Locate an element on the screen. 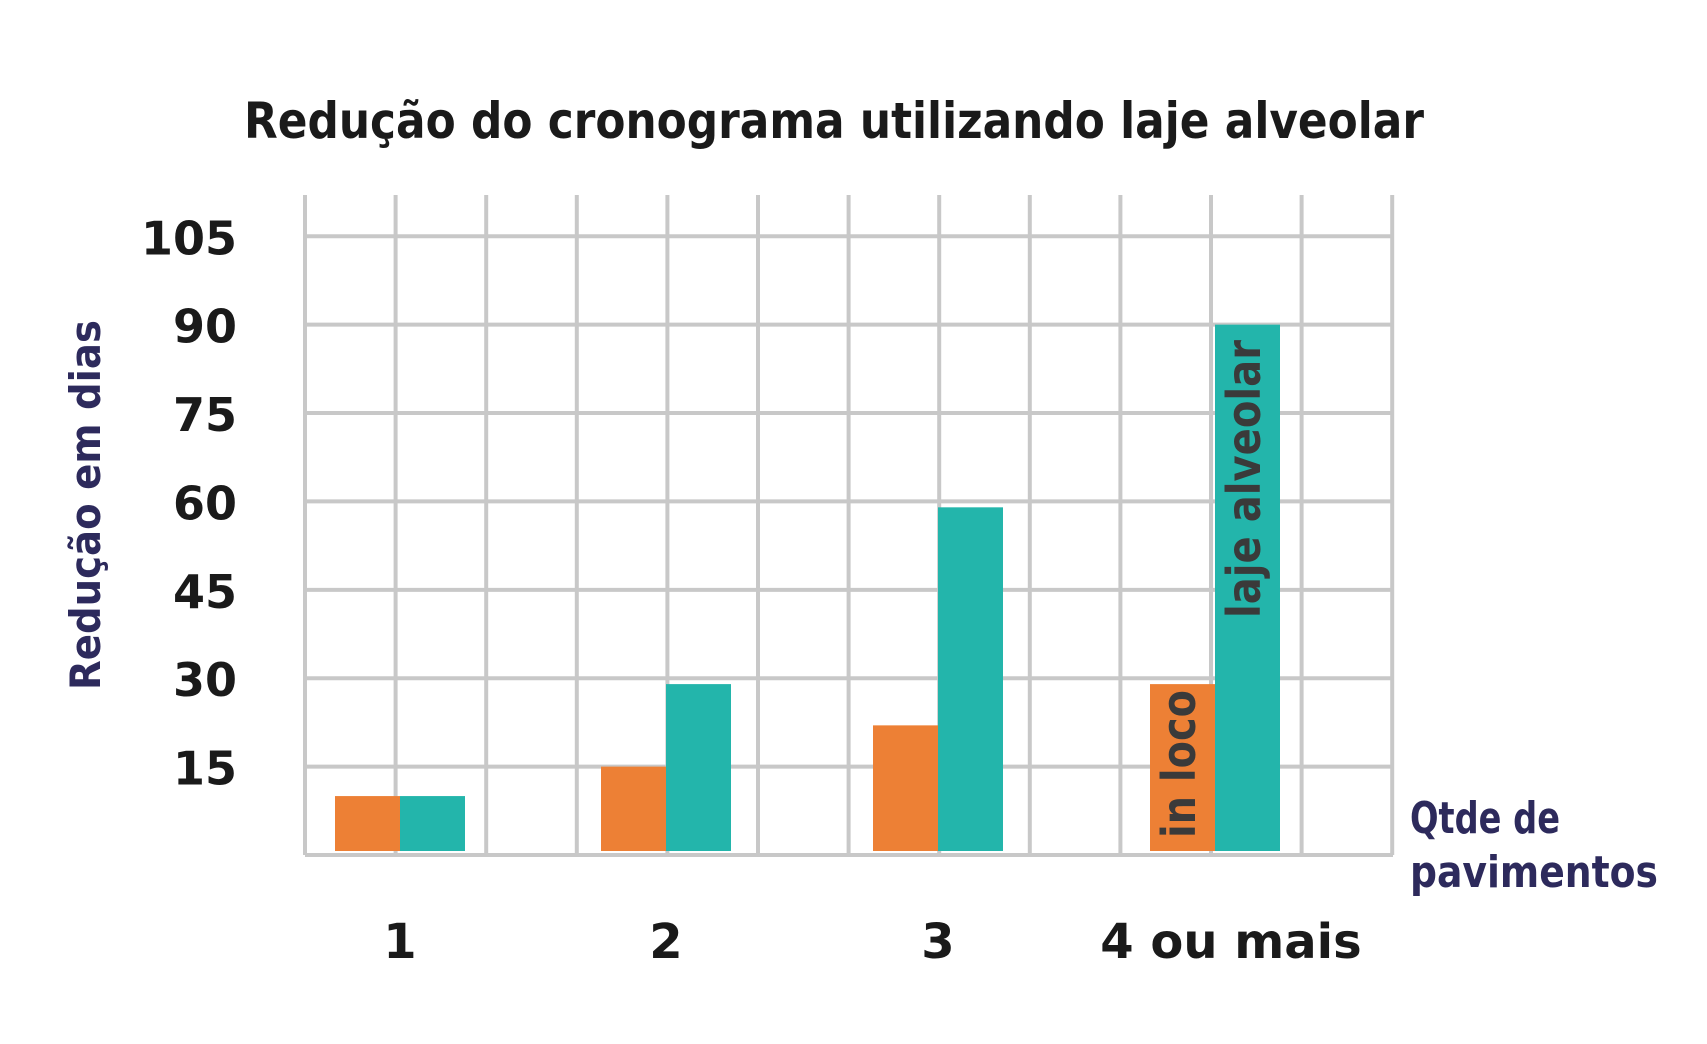  series-label-in-loco: in loco is located at coordinates (1179, 764).